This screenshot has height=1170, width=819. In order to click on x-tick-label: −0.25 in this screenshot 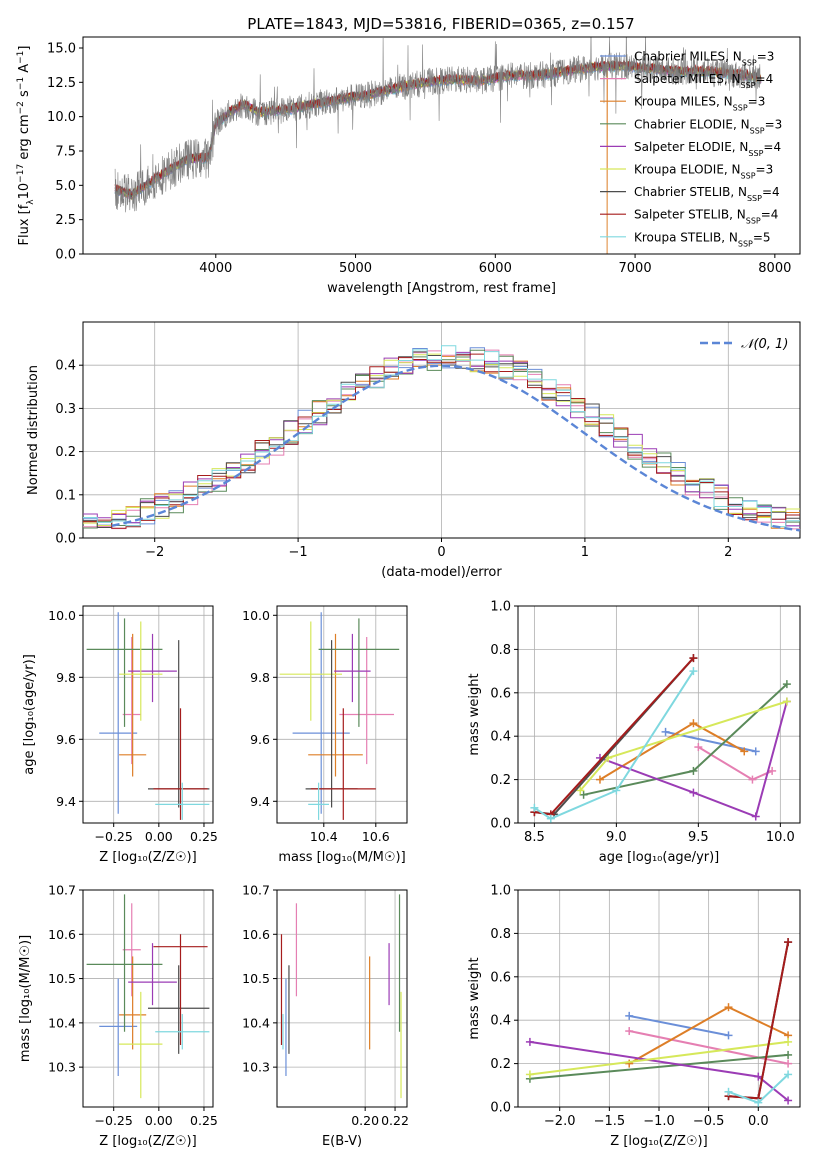, I will do `click(114, 836)`.